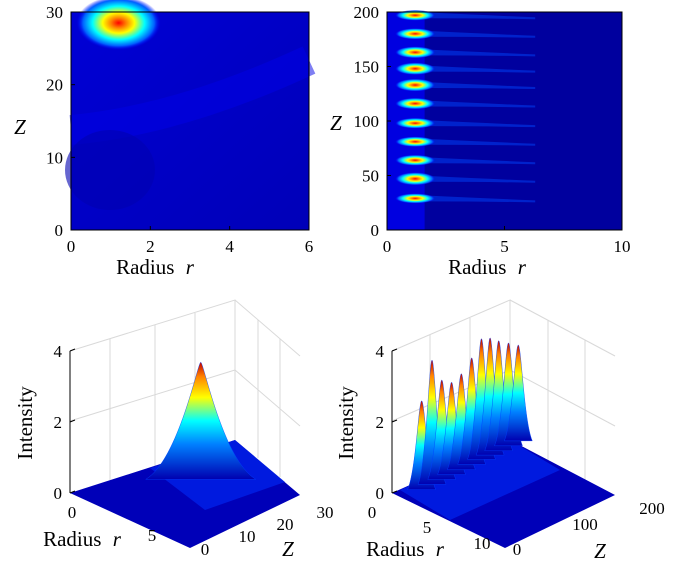 The width and height of the screenshot is (693, 569). Describe the element at coordinates (585, 524) in the screenshot. I see `z-depth-tick-label: 100` at that location.